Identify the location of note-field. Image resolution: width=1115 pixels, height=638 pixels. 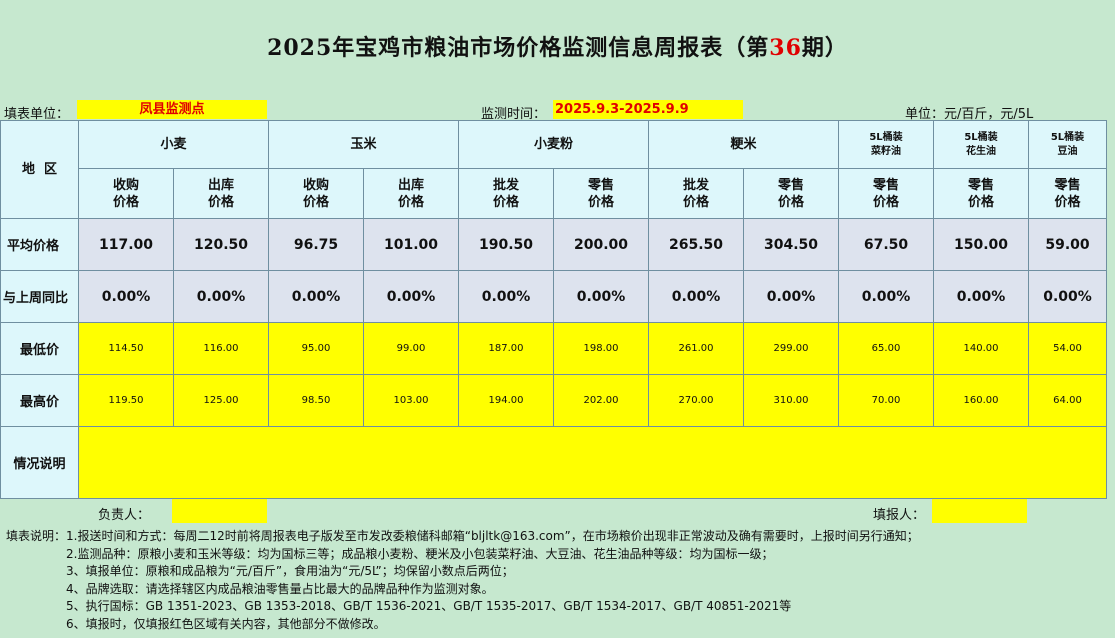
(592, 462).